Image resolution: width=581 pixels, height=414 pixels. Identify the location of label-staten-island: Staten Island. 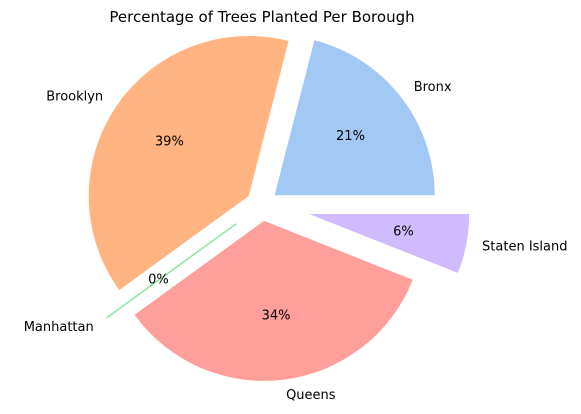
(524, 246).